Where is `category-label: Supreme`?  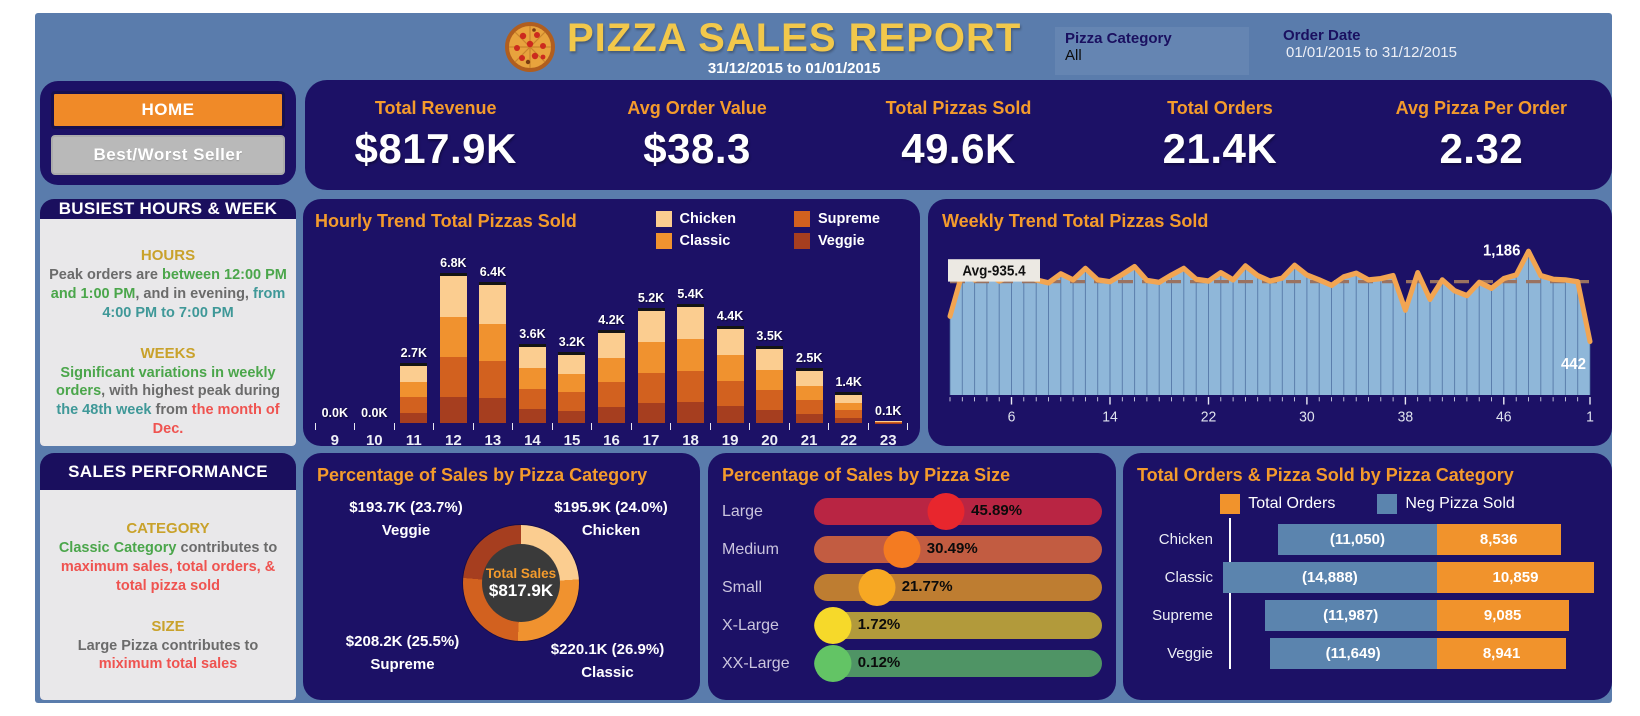
category-label: Supreme is located at coordinates (1182, 615).